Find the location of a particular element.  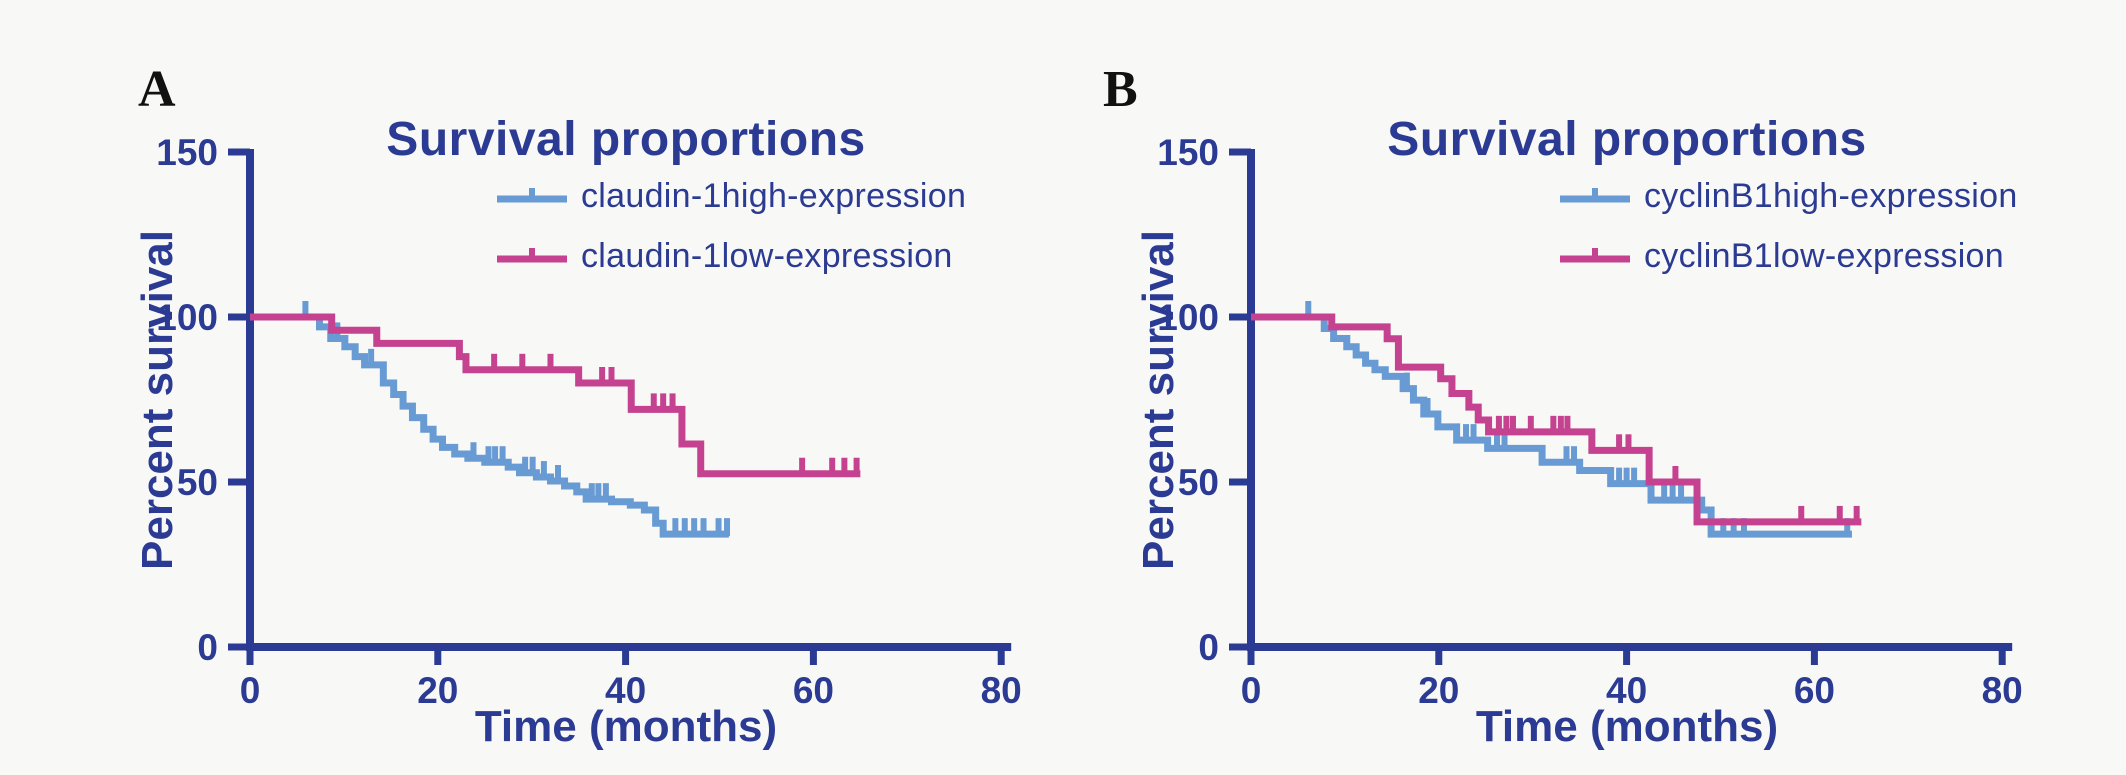

legend-item: claudin-1high-expression is located at coordinates (730, 196).